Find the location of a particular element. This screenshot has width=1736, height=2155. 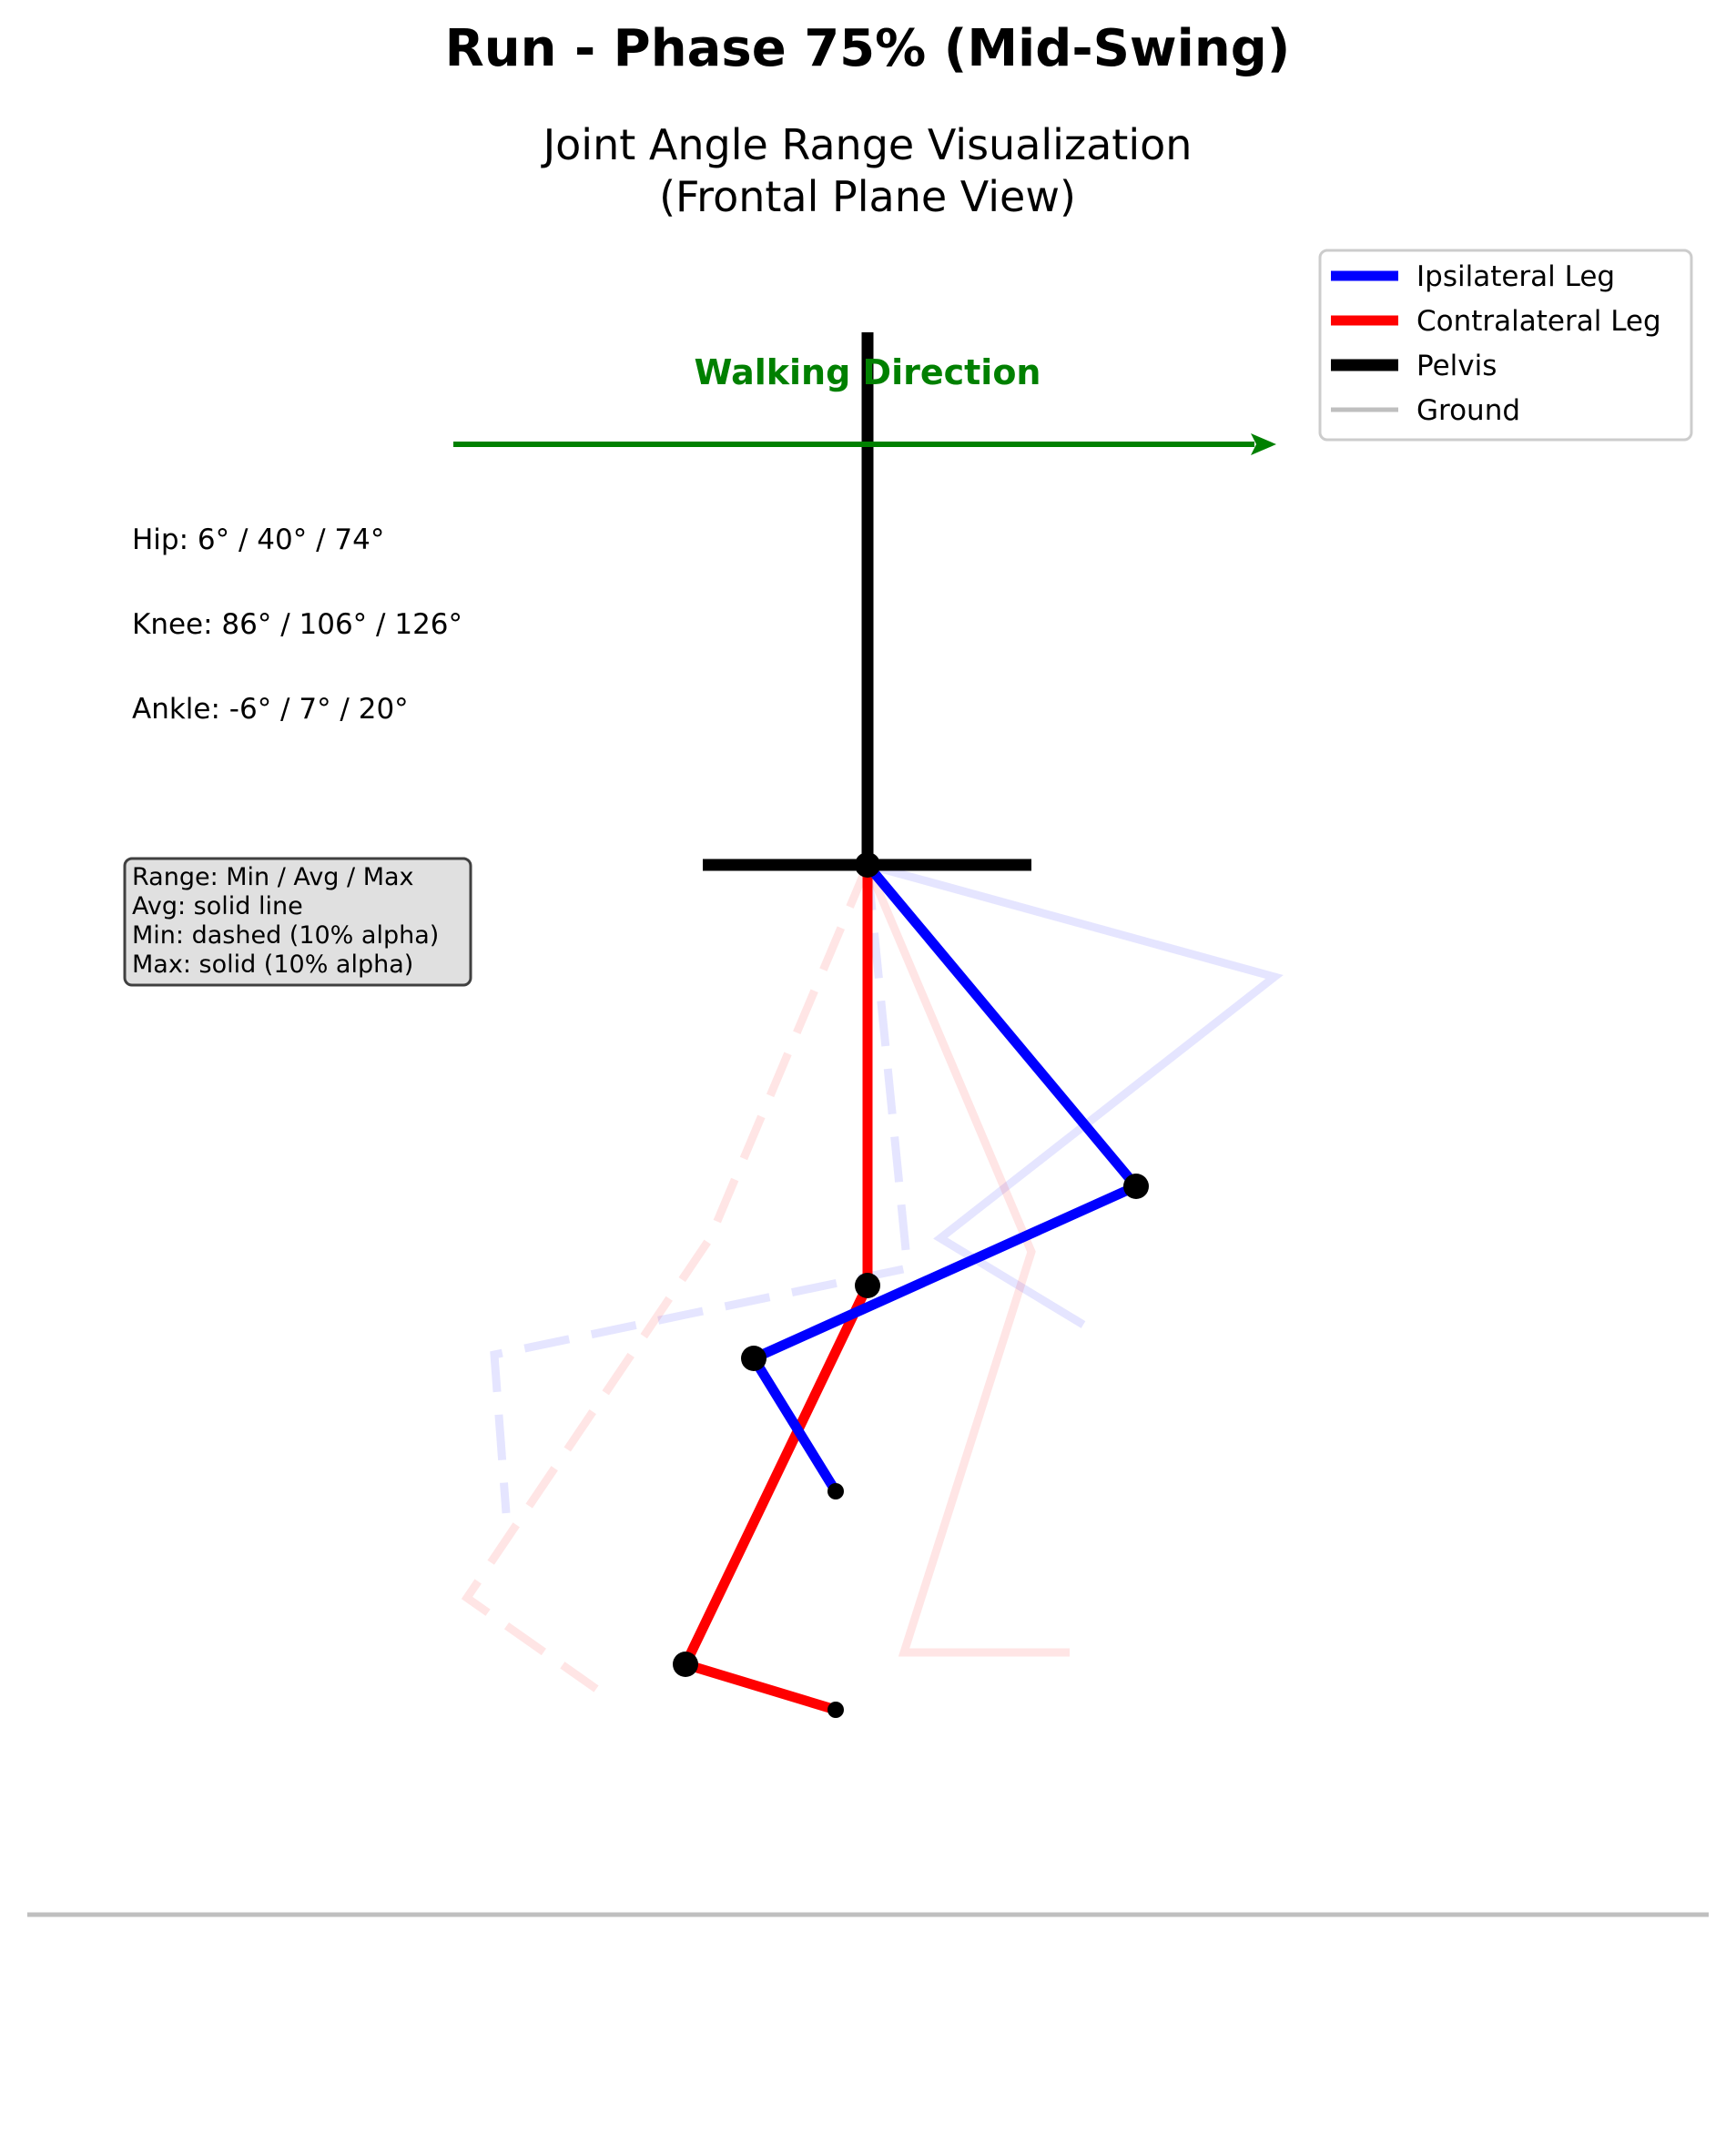

legend-label-contralateral: Contralateral Leg is located at coordinates (1539, 321).